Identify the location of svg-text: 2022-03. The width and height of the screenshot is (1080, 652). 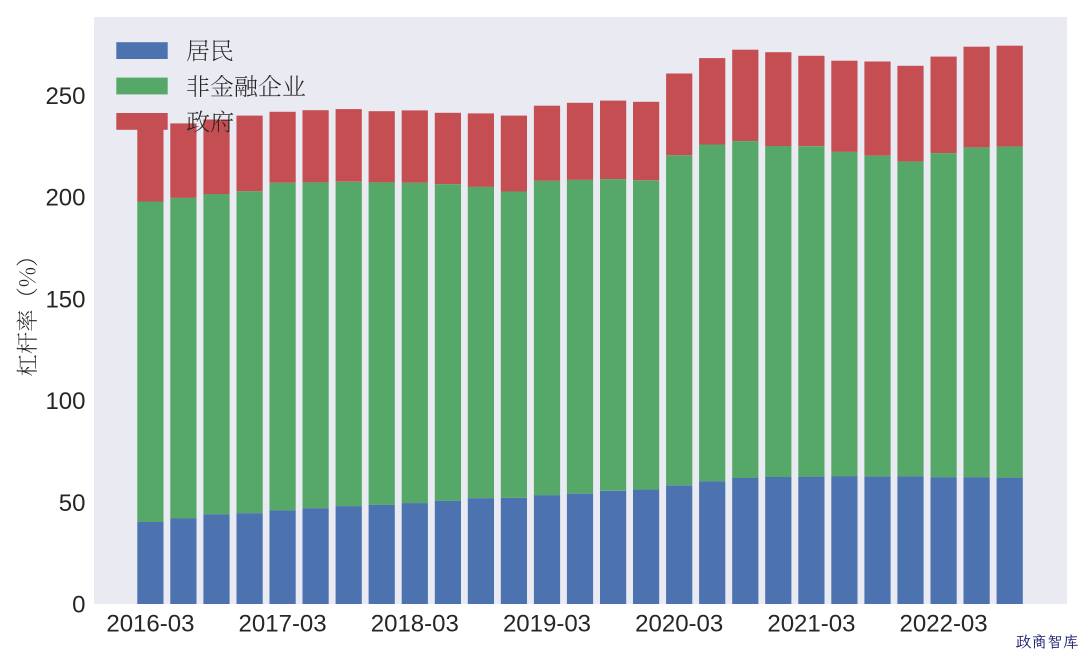
(944, 623).